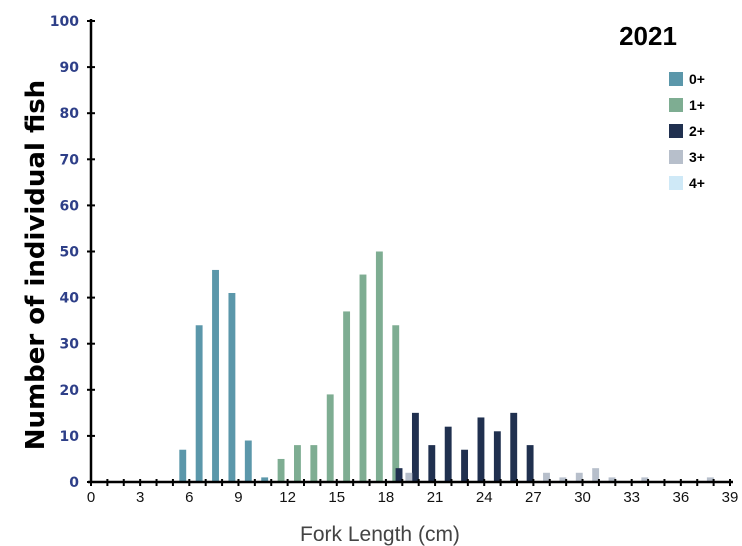 Image resolution: width=742 pixels, height=546 pixels. Describe the element at coordinates (681, 497) in the screenshot. I see `x-tick-label: 36` at that location.